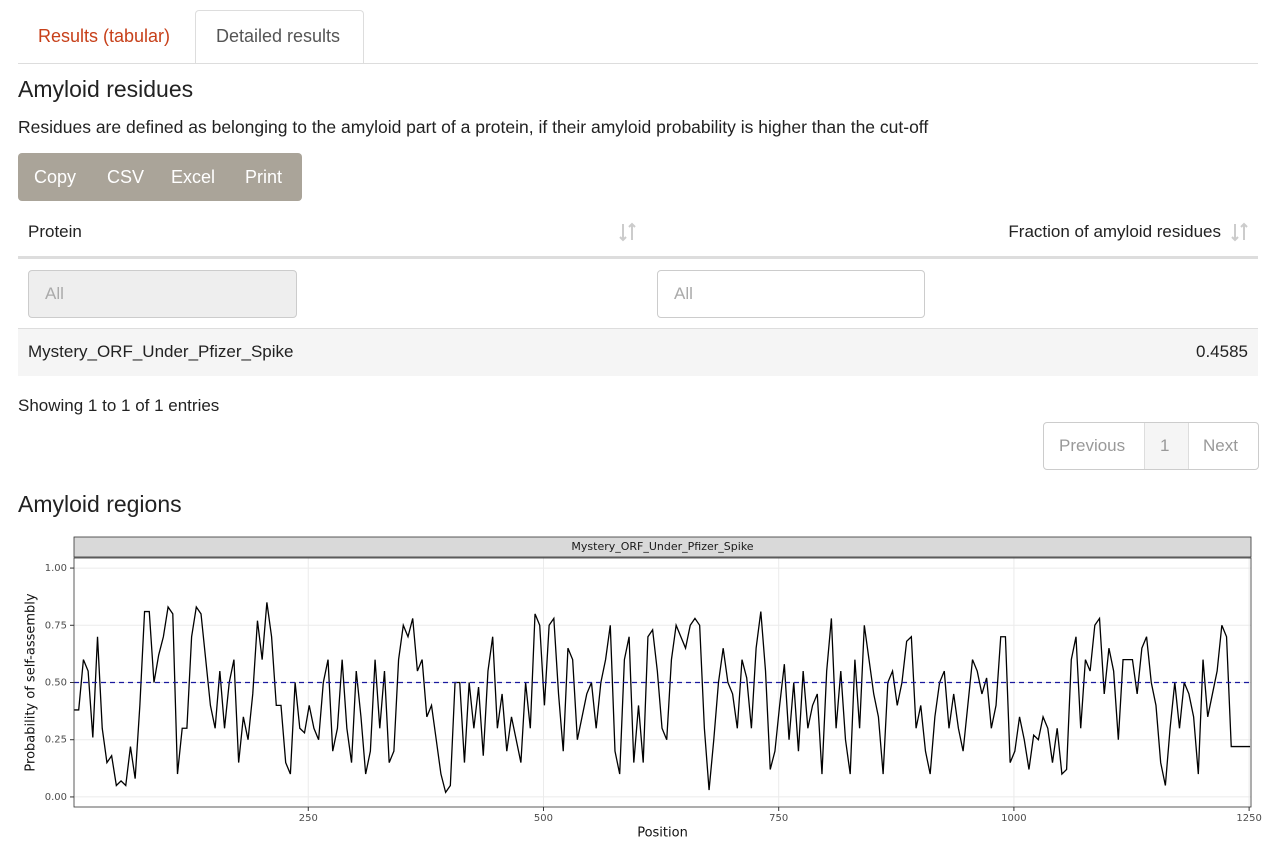  I want to click on table-info: Showing 1 to 1 of 1 entries, so click(119, 405).